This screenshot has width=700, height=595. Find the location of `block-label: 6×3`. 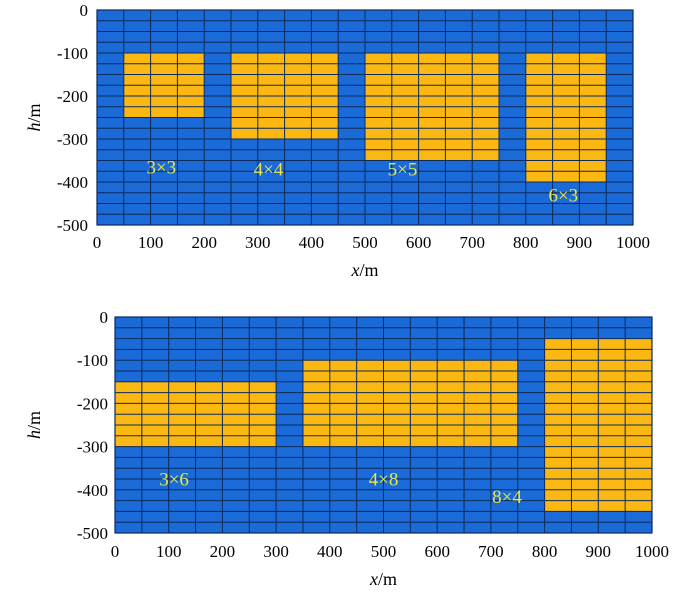

block-label: 6×3 is located at coordinates (563, 195).